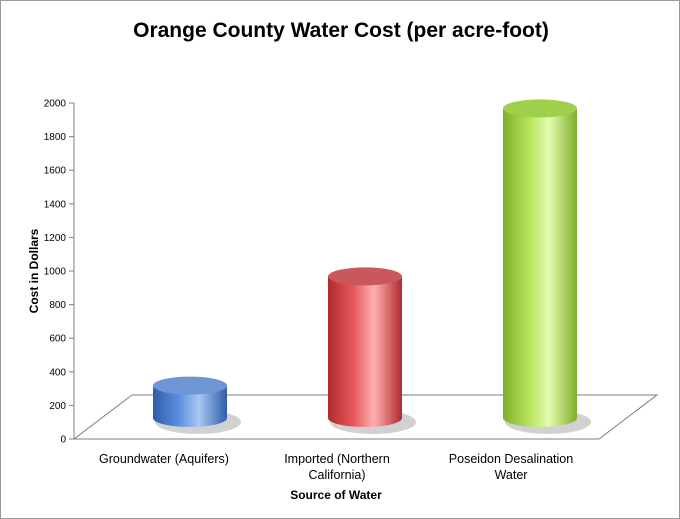 The width and height of the screenshot is (680, 519). What do you see at coordinates (34, 270) in the screenshot?
I see `y-axis-title: Cost in Dollars` at bounding box center [34, 270].